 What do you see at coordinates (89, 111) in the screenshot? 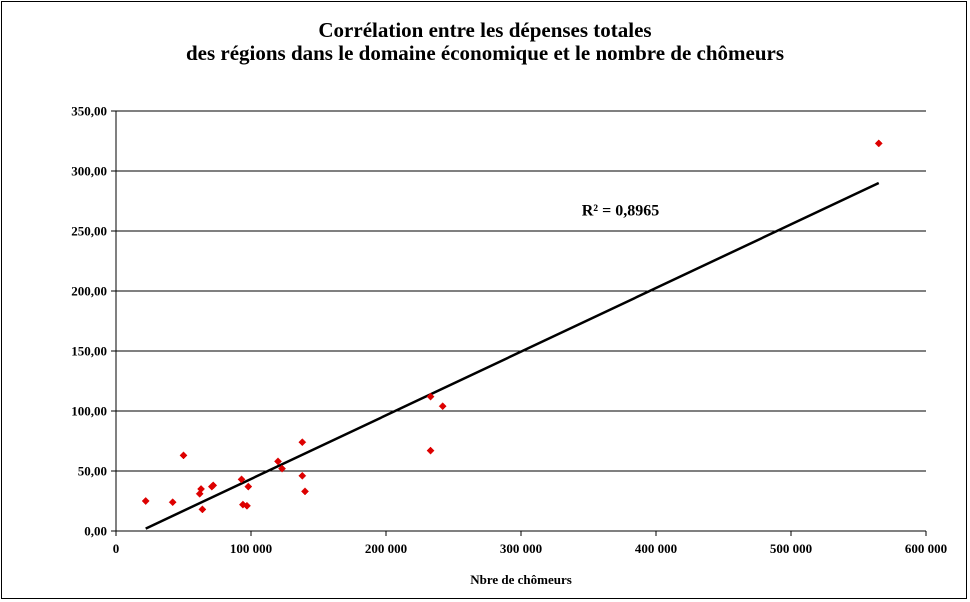
I see `y-tick-label: 350,00` at bounding box center [89, 111].